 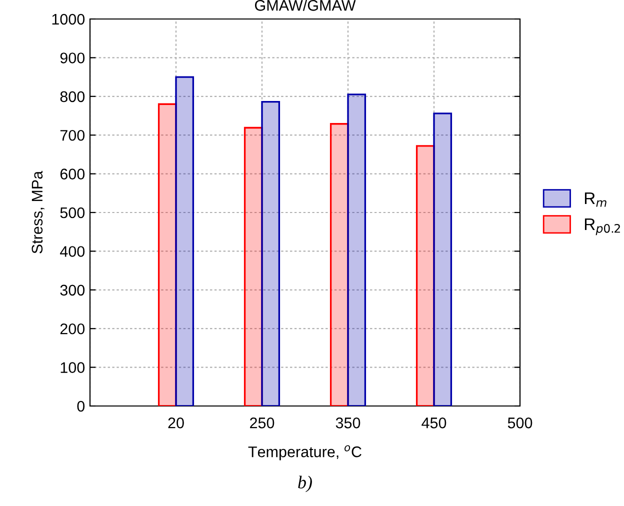 I want to click on legend-label: R$_{m}$, so click(x=595, y=199).